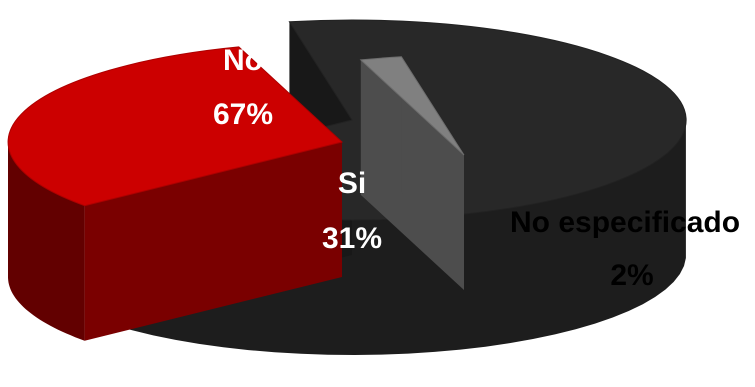 This screenshot has width=755, height=387. What do you see at coordinates (243, 60) in the screenshot?
I see `slice-label-name: No` at bounding box center [243, 60].